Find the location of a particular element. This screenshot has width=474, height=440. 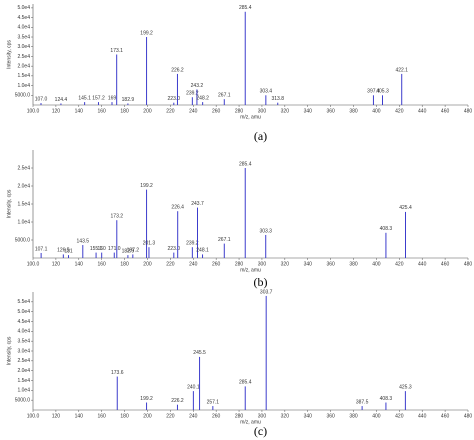

peak-label: 173.1 is located at coordinates (116, 51).